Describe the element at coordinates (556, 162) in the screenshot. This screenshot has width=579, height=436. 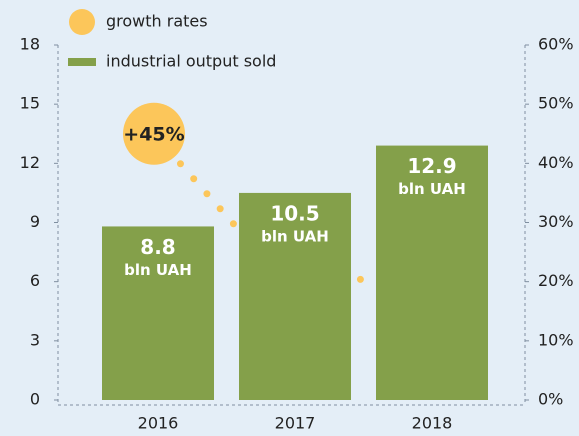
I see `y2-tick-label: 40%` at that location.